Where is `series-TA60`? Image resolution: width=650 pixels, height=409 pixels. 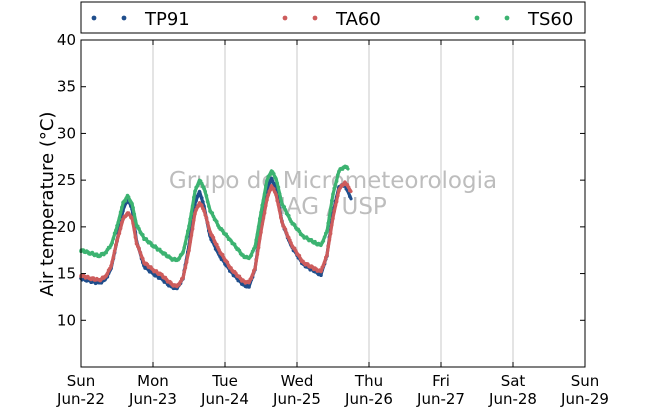 series-TA60 is located at coordinates (216, 234).